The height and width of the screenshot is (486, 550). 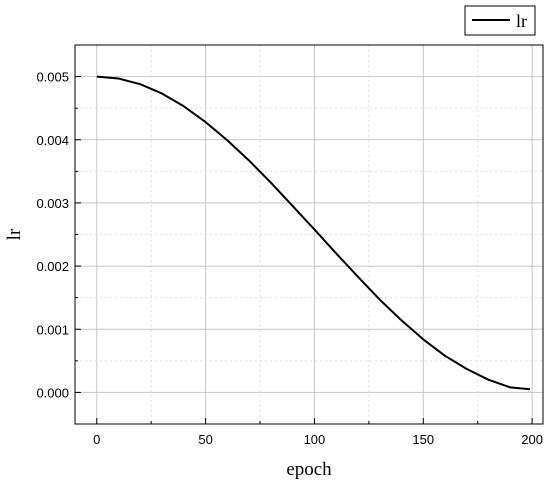 What do you see at coordinates (96, 439) in the screenshot?
I see `x-tick-label: 0` at bounding box center [96, 439].